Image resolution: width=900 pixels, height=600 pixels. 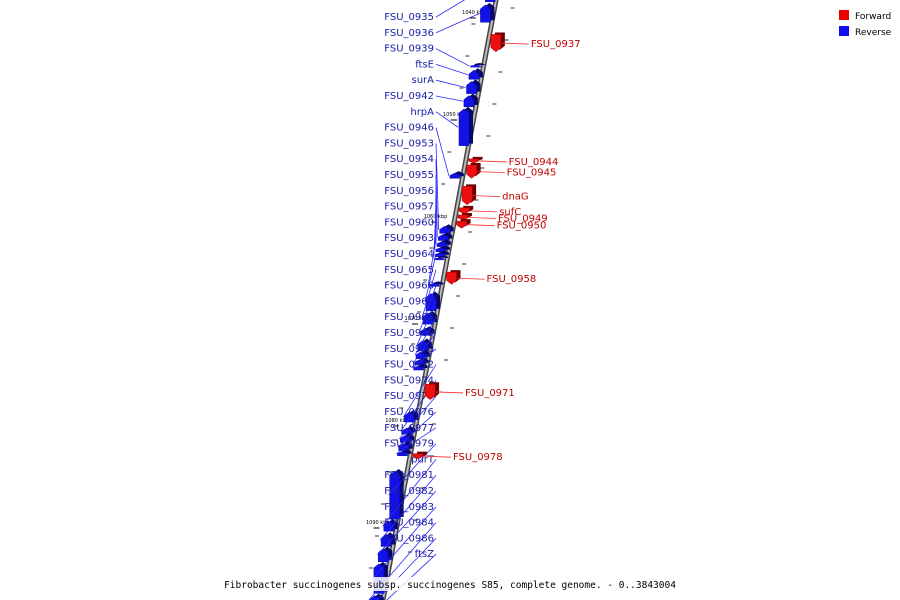 What do you see at coordinates (409, 222) in the screenshot?
I see `gene-label: FSU_0960` at bounding box center [409, 222].